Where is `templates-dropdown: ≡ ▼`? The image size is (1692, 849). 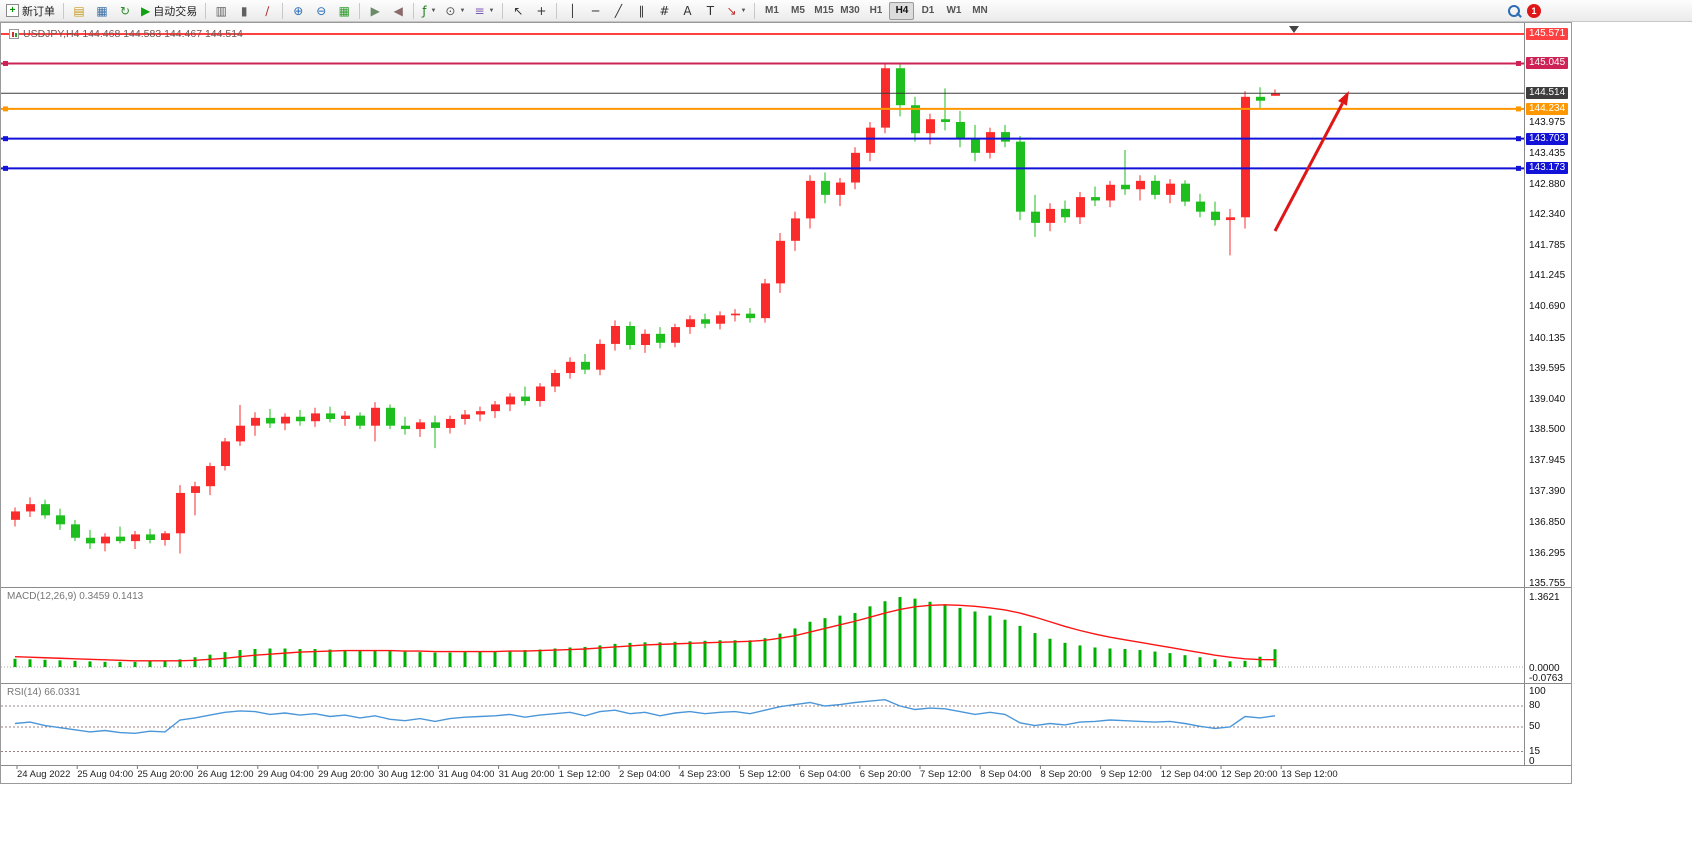
templates-dropdown: ≡ ▼ is located at coordinates (484, 11).